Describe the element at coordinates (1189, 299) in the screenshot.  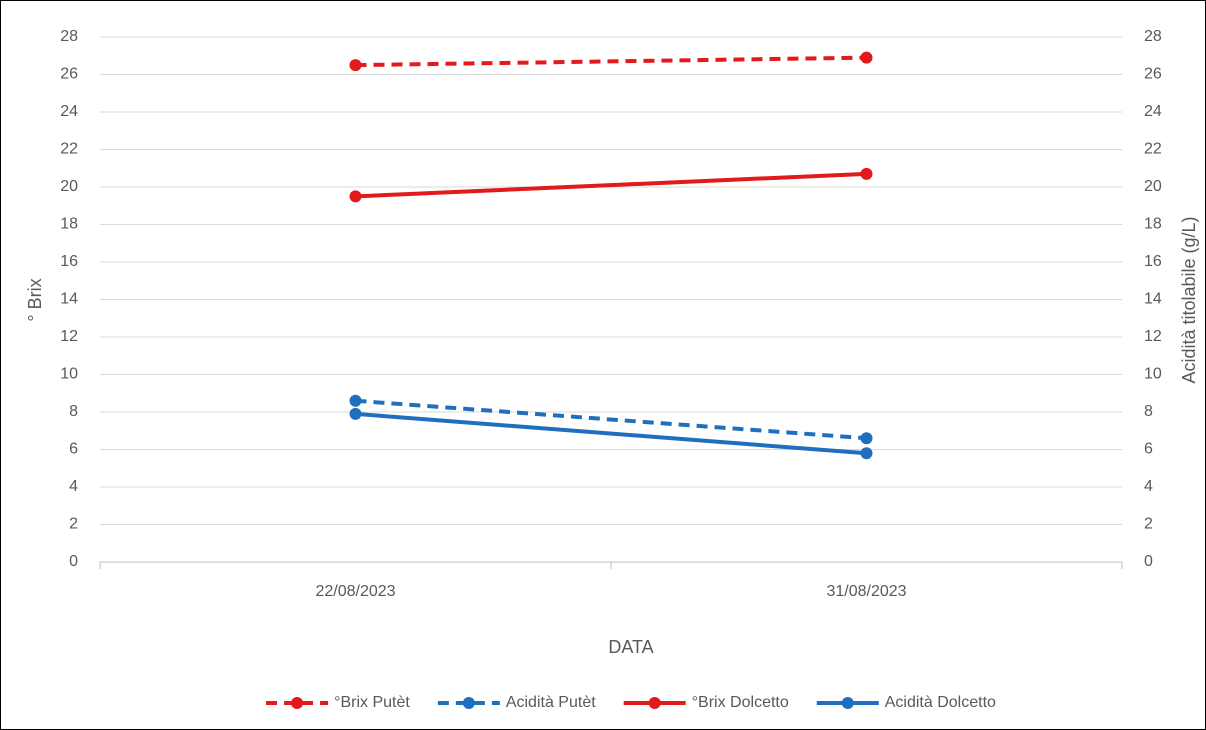
I see `y2-axis-label: Acidità titolabile (g/L)` at that location.